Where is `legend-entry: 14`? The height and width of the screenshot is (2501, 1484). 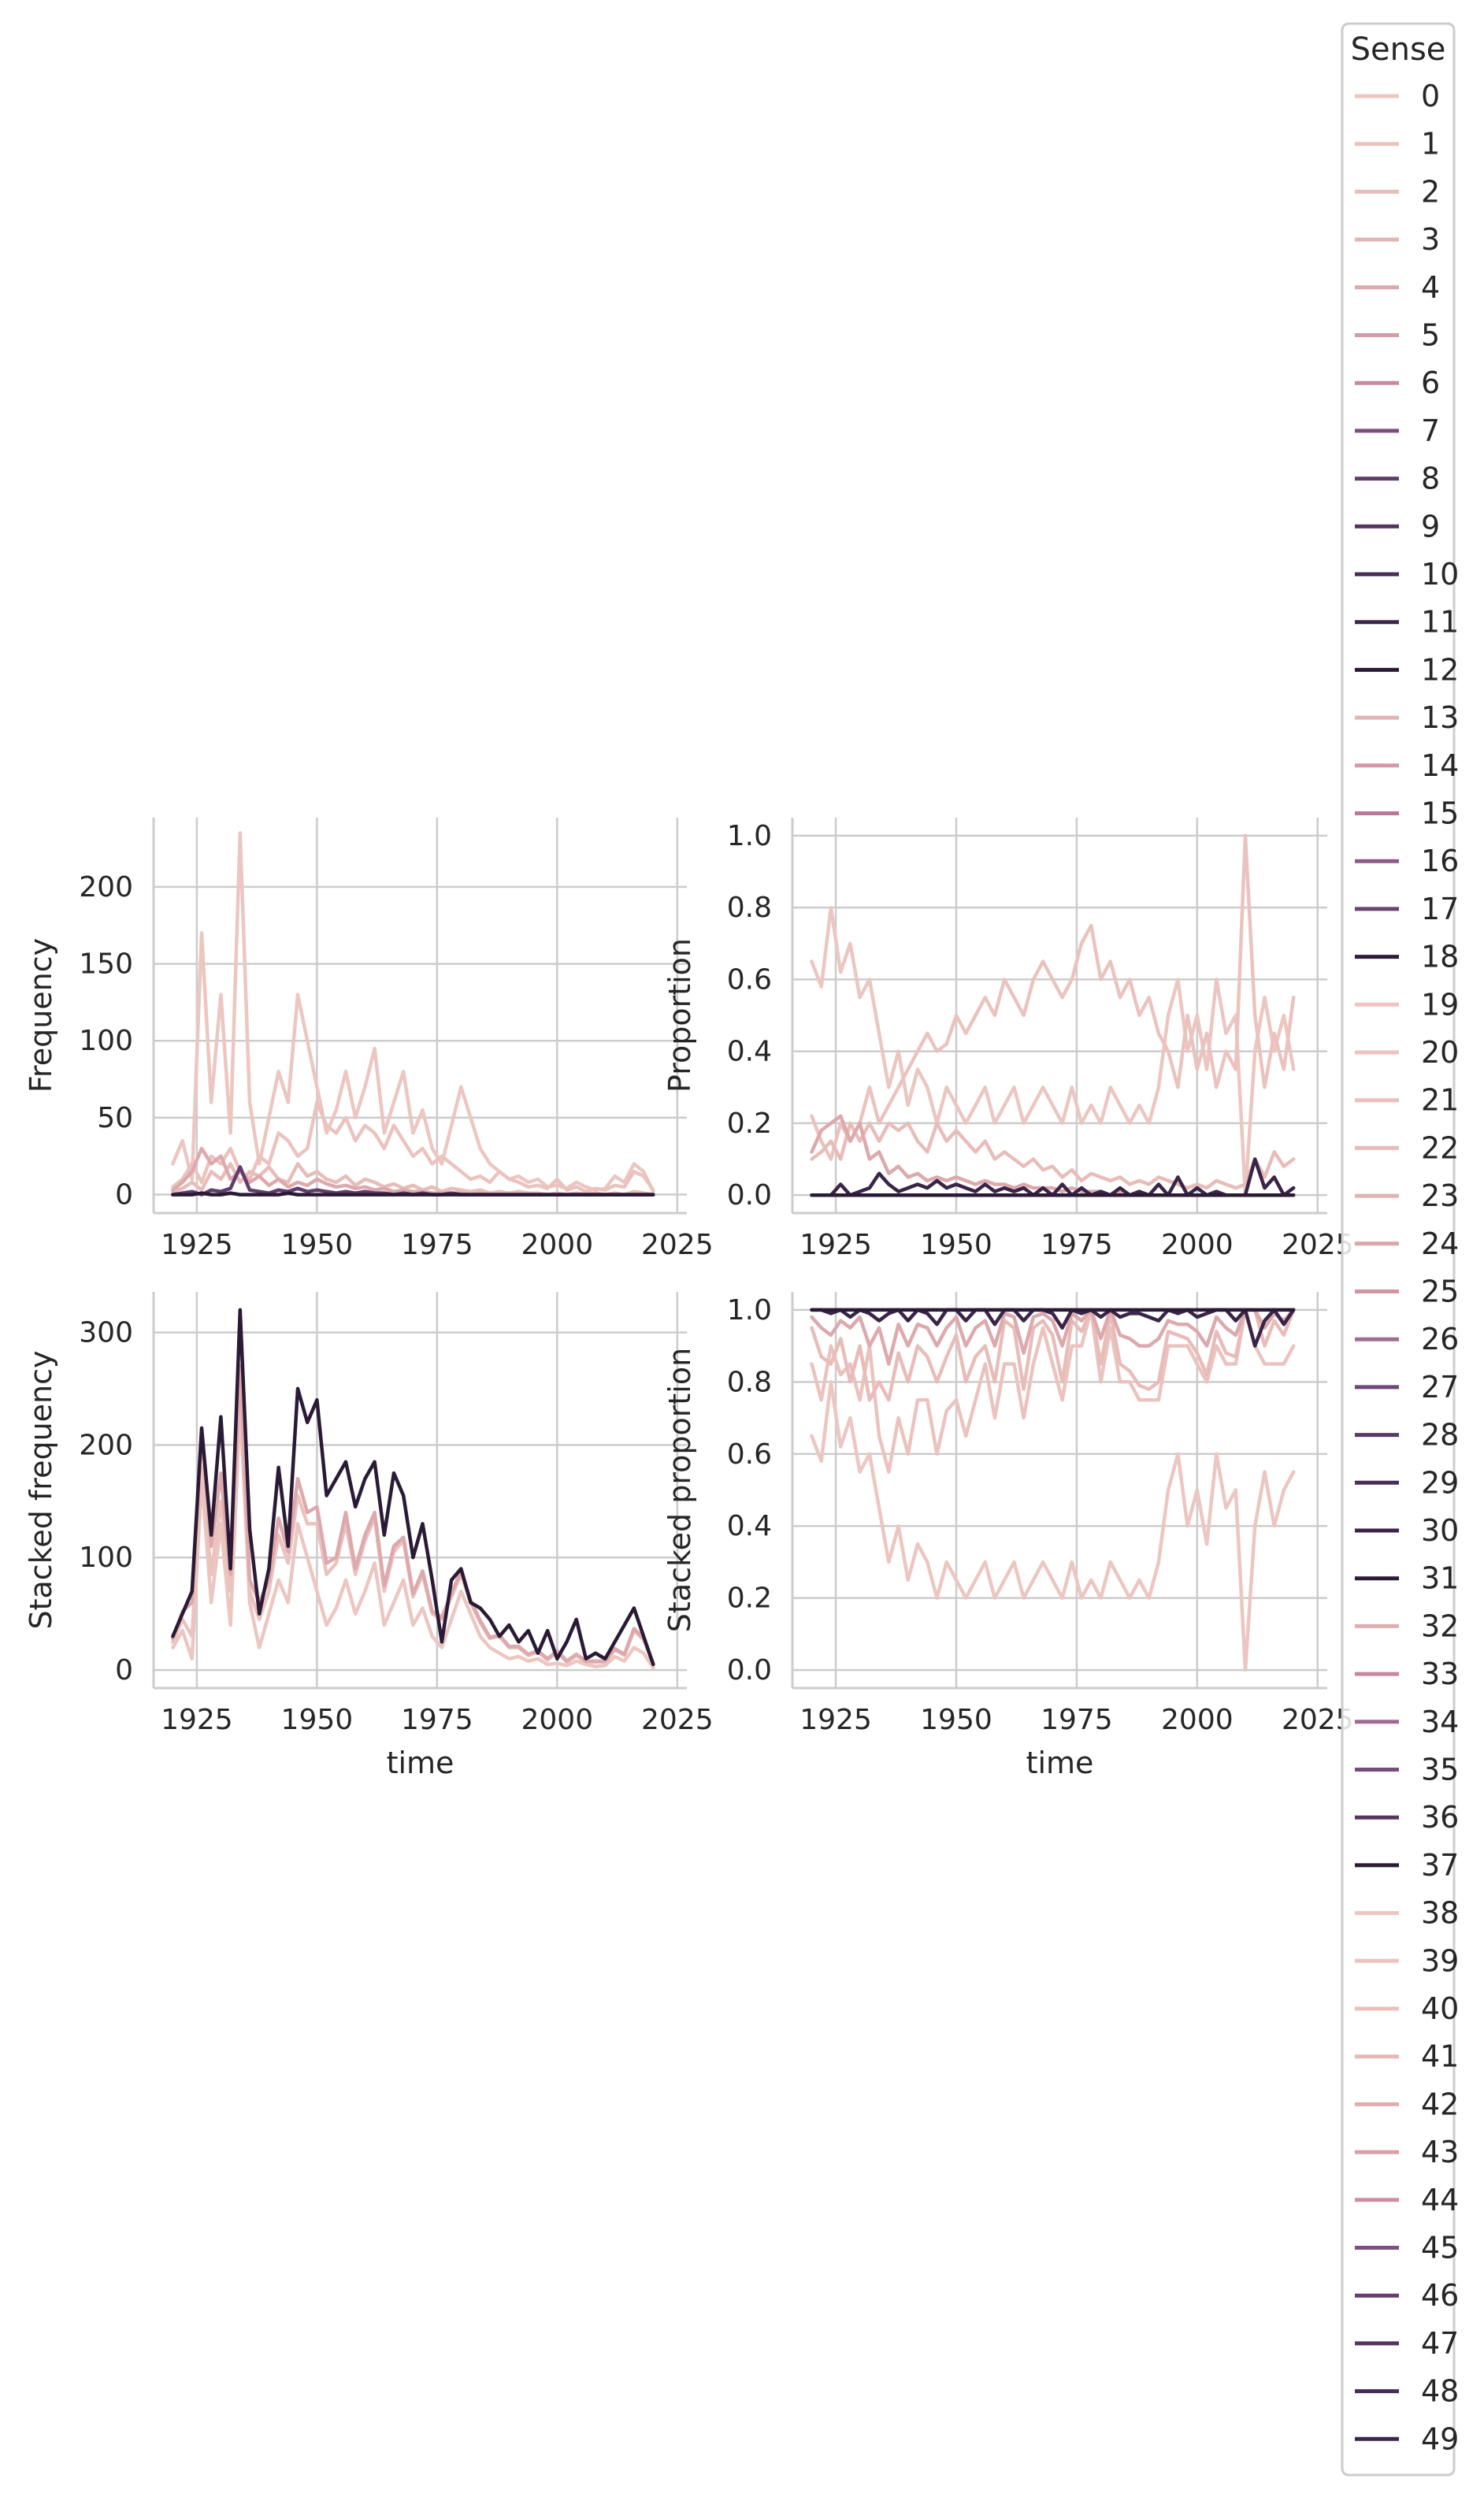 legend-entry: 14 is located at coordinates (1407, 765).